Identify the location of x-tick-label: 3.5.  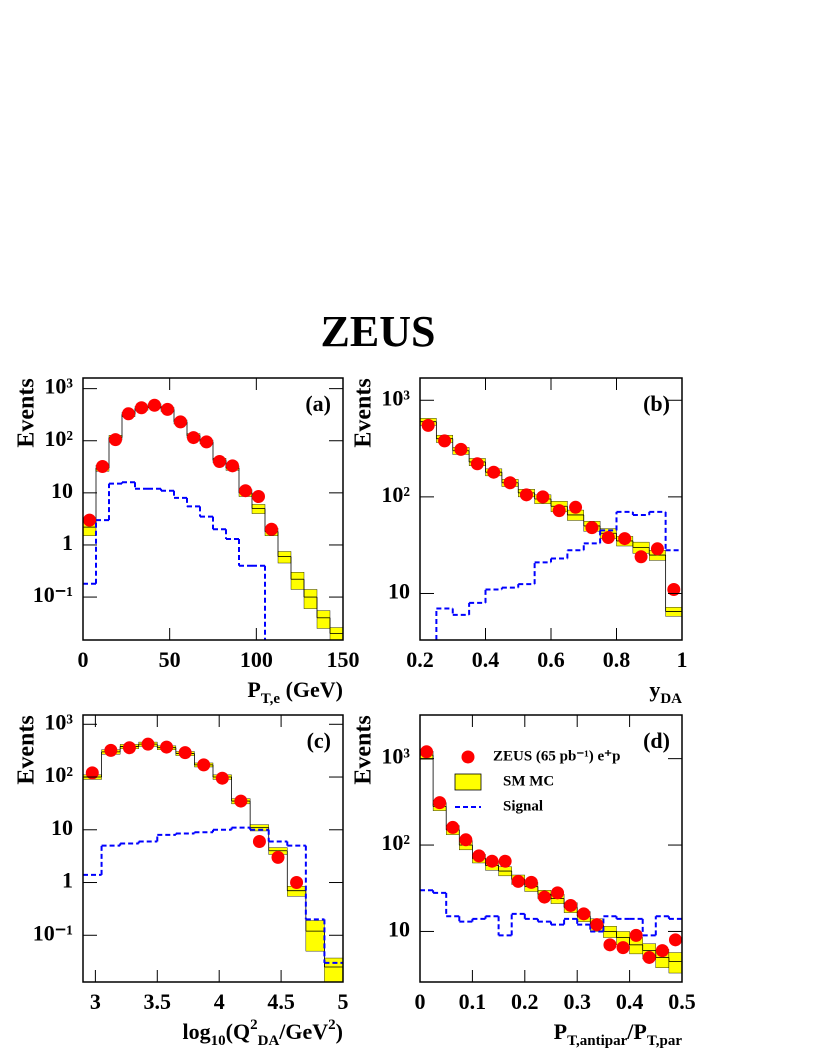
(158, 1001).